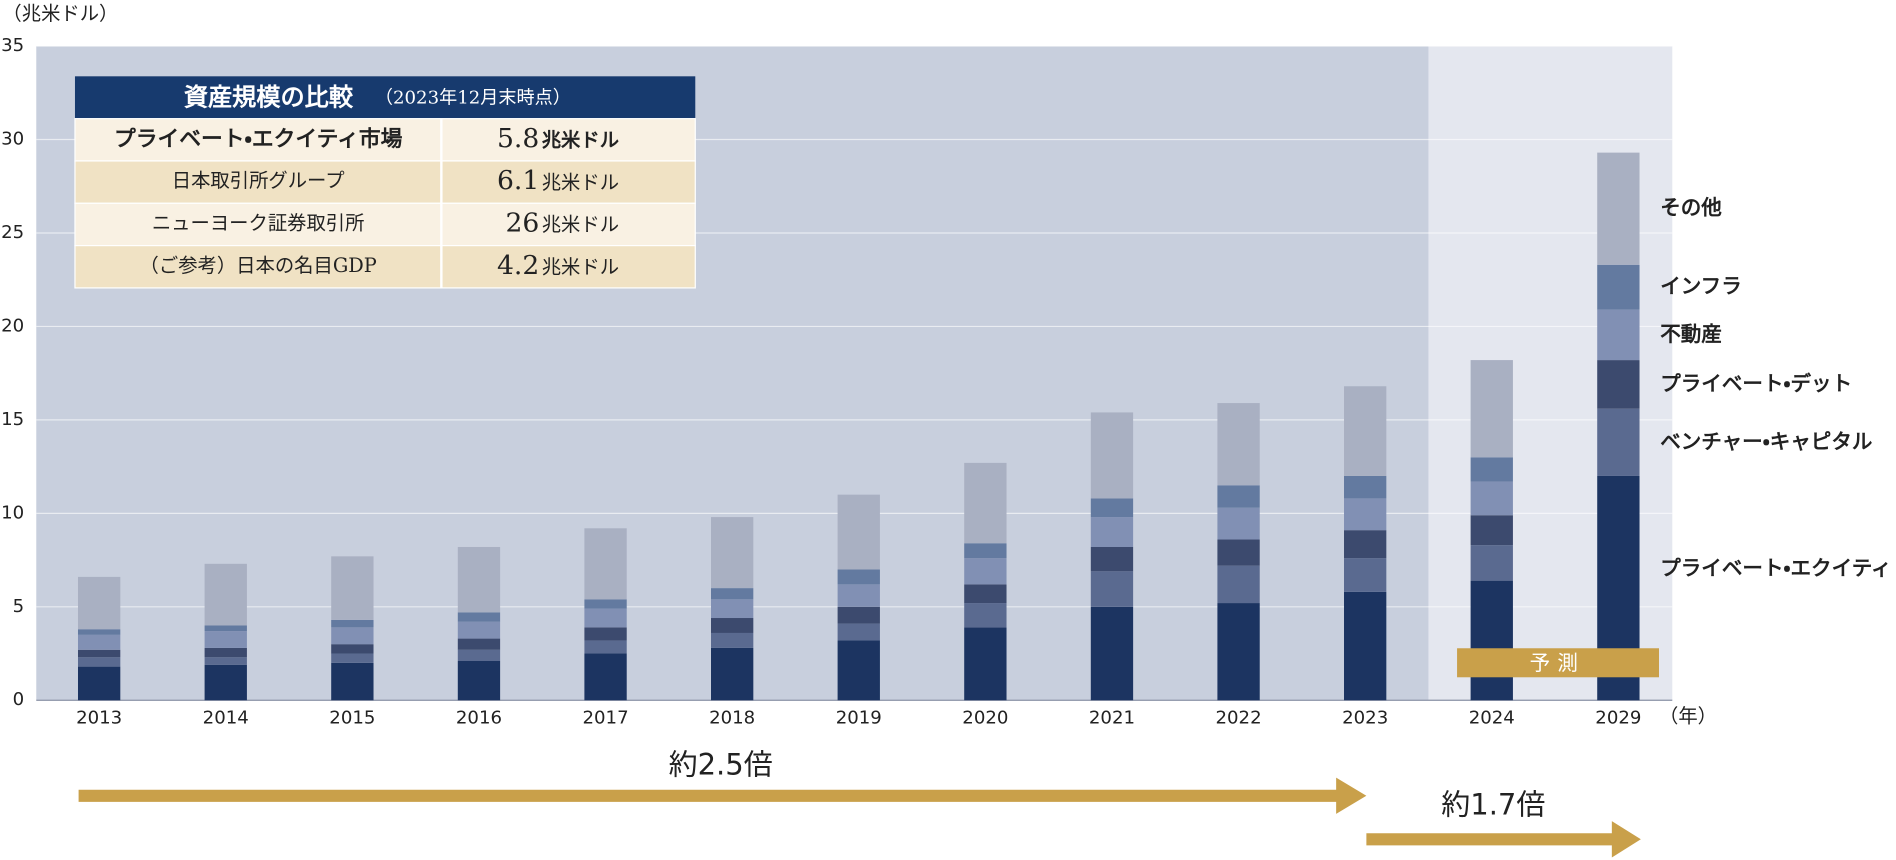 Image resolution: width=1896 pixels, height=860 pixels. Describe the element at coordinates (859, 717) in the screenshot. I see `x-tick-label: 2019` at that location.